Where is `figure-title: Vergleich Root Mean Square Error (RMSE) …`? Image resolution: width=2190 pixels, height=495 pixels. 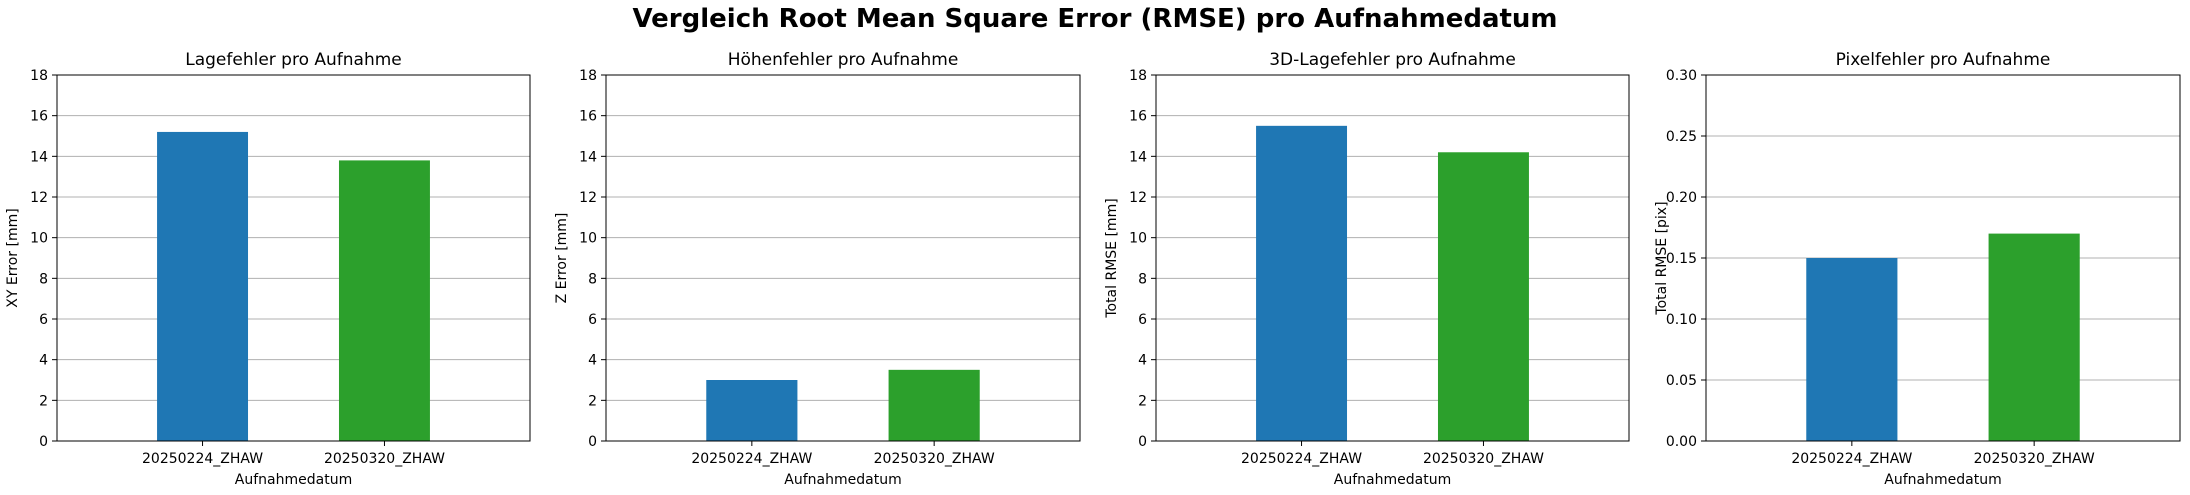 figure-title: Vergleich Root Mean Square Error (RMSE) … is located at coordinates (1095, 19).